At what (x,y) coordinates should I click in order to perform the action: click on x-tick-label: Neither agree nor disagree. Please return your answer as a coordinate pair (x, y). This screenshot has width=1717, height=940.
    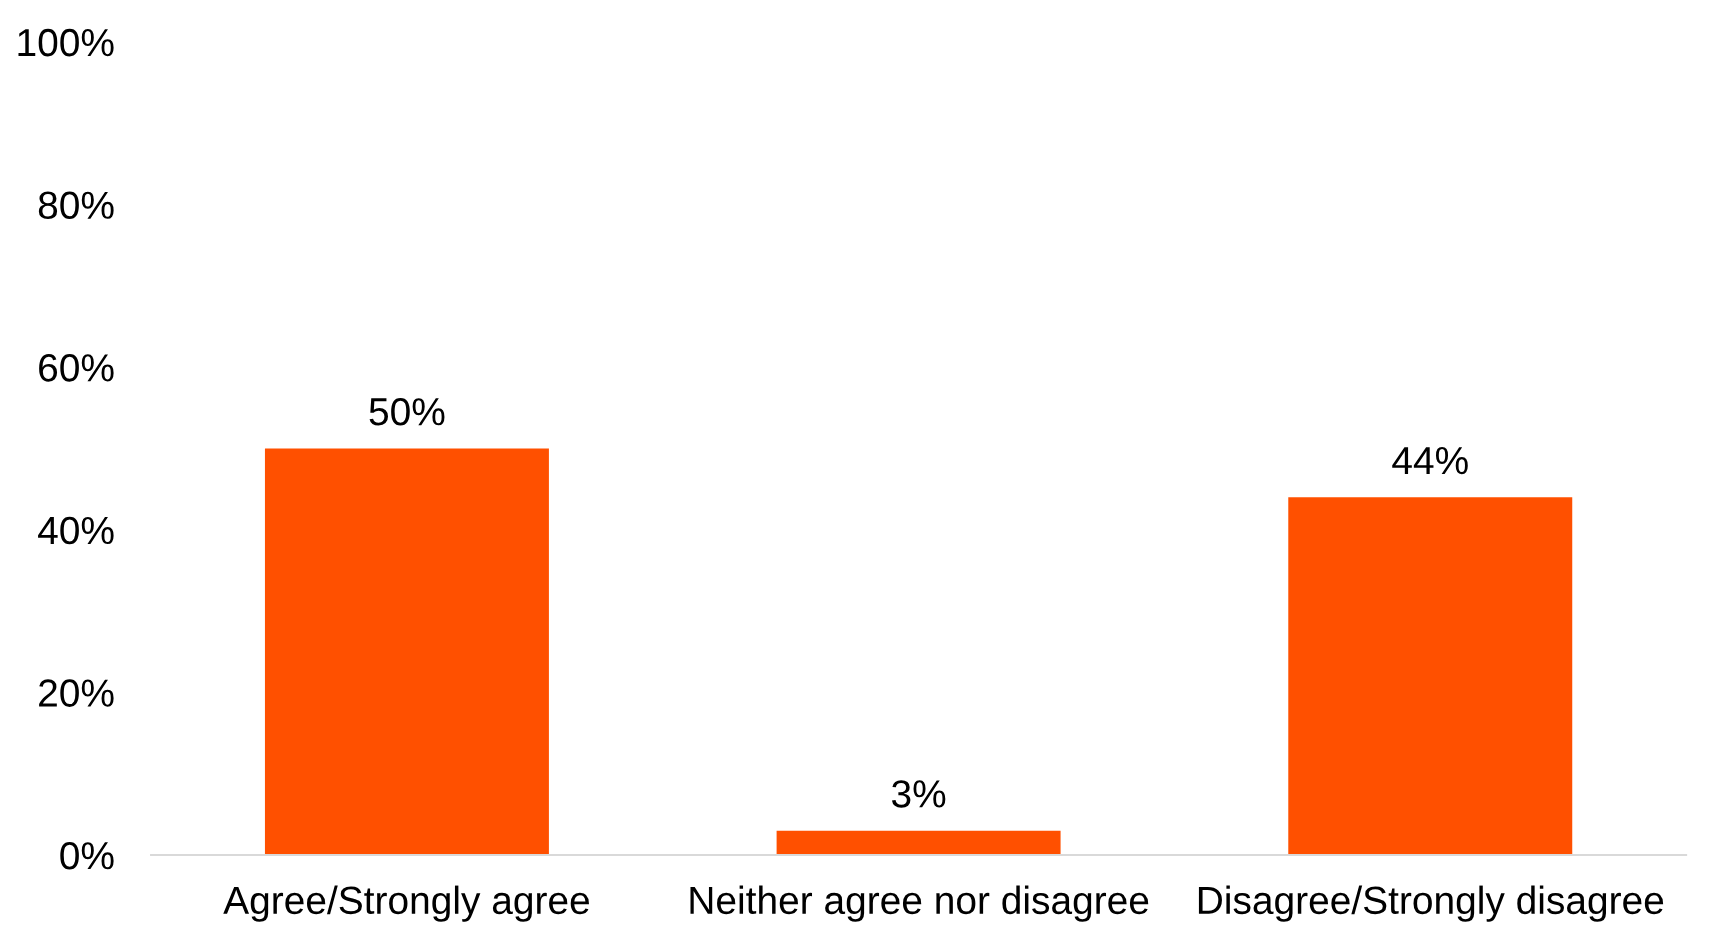
    Looking at the image, I should click on (919, 903).